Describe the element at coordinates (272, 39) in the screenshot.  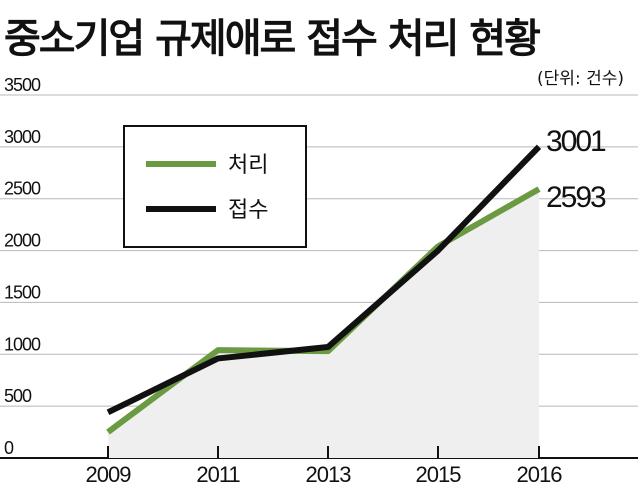
I see `chart-title: 중소기업 규제애로 접수 처리 현황` at that location.